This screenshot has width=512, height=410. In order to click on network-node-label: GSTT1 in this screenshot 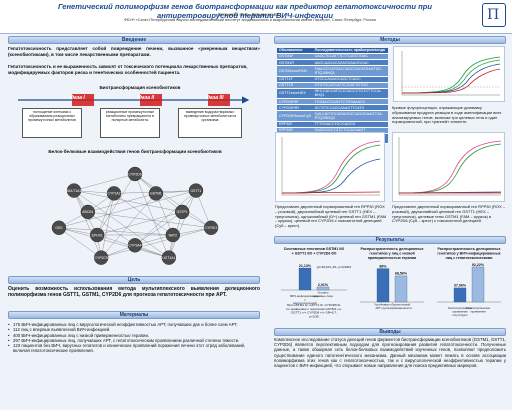, I will do `click(196, 191)`.